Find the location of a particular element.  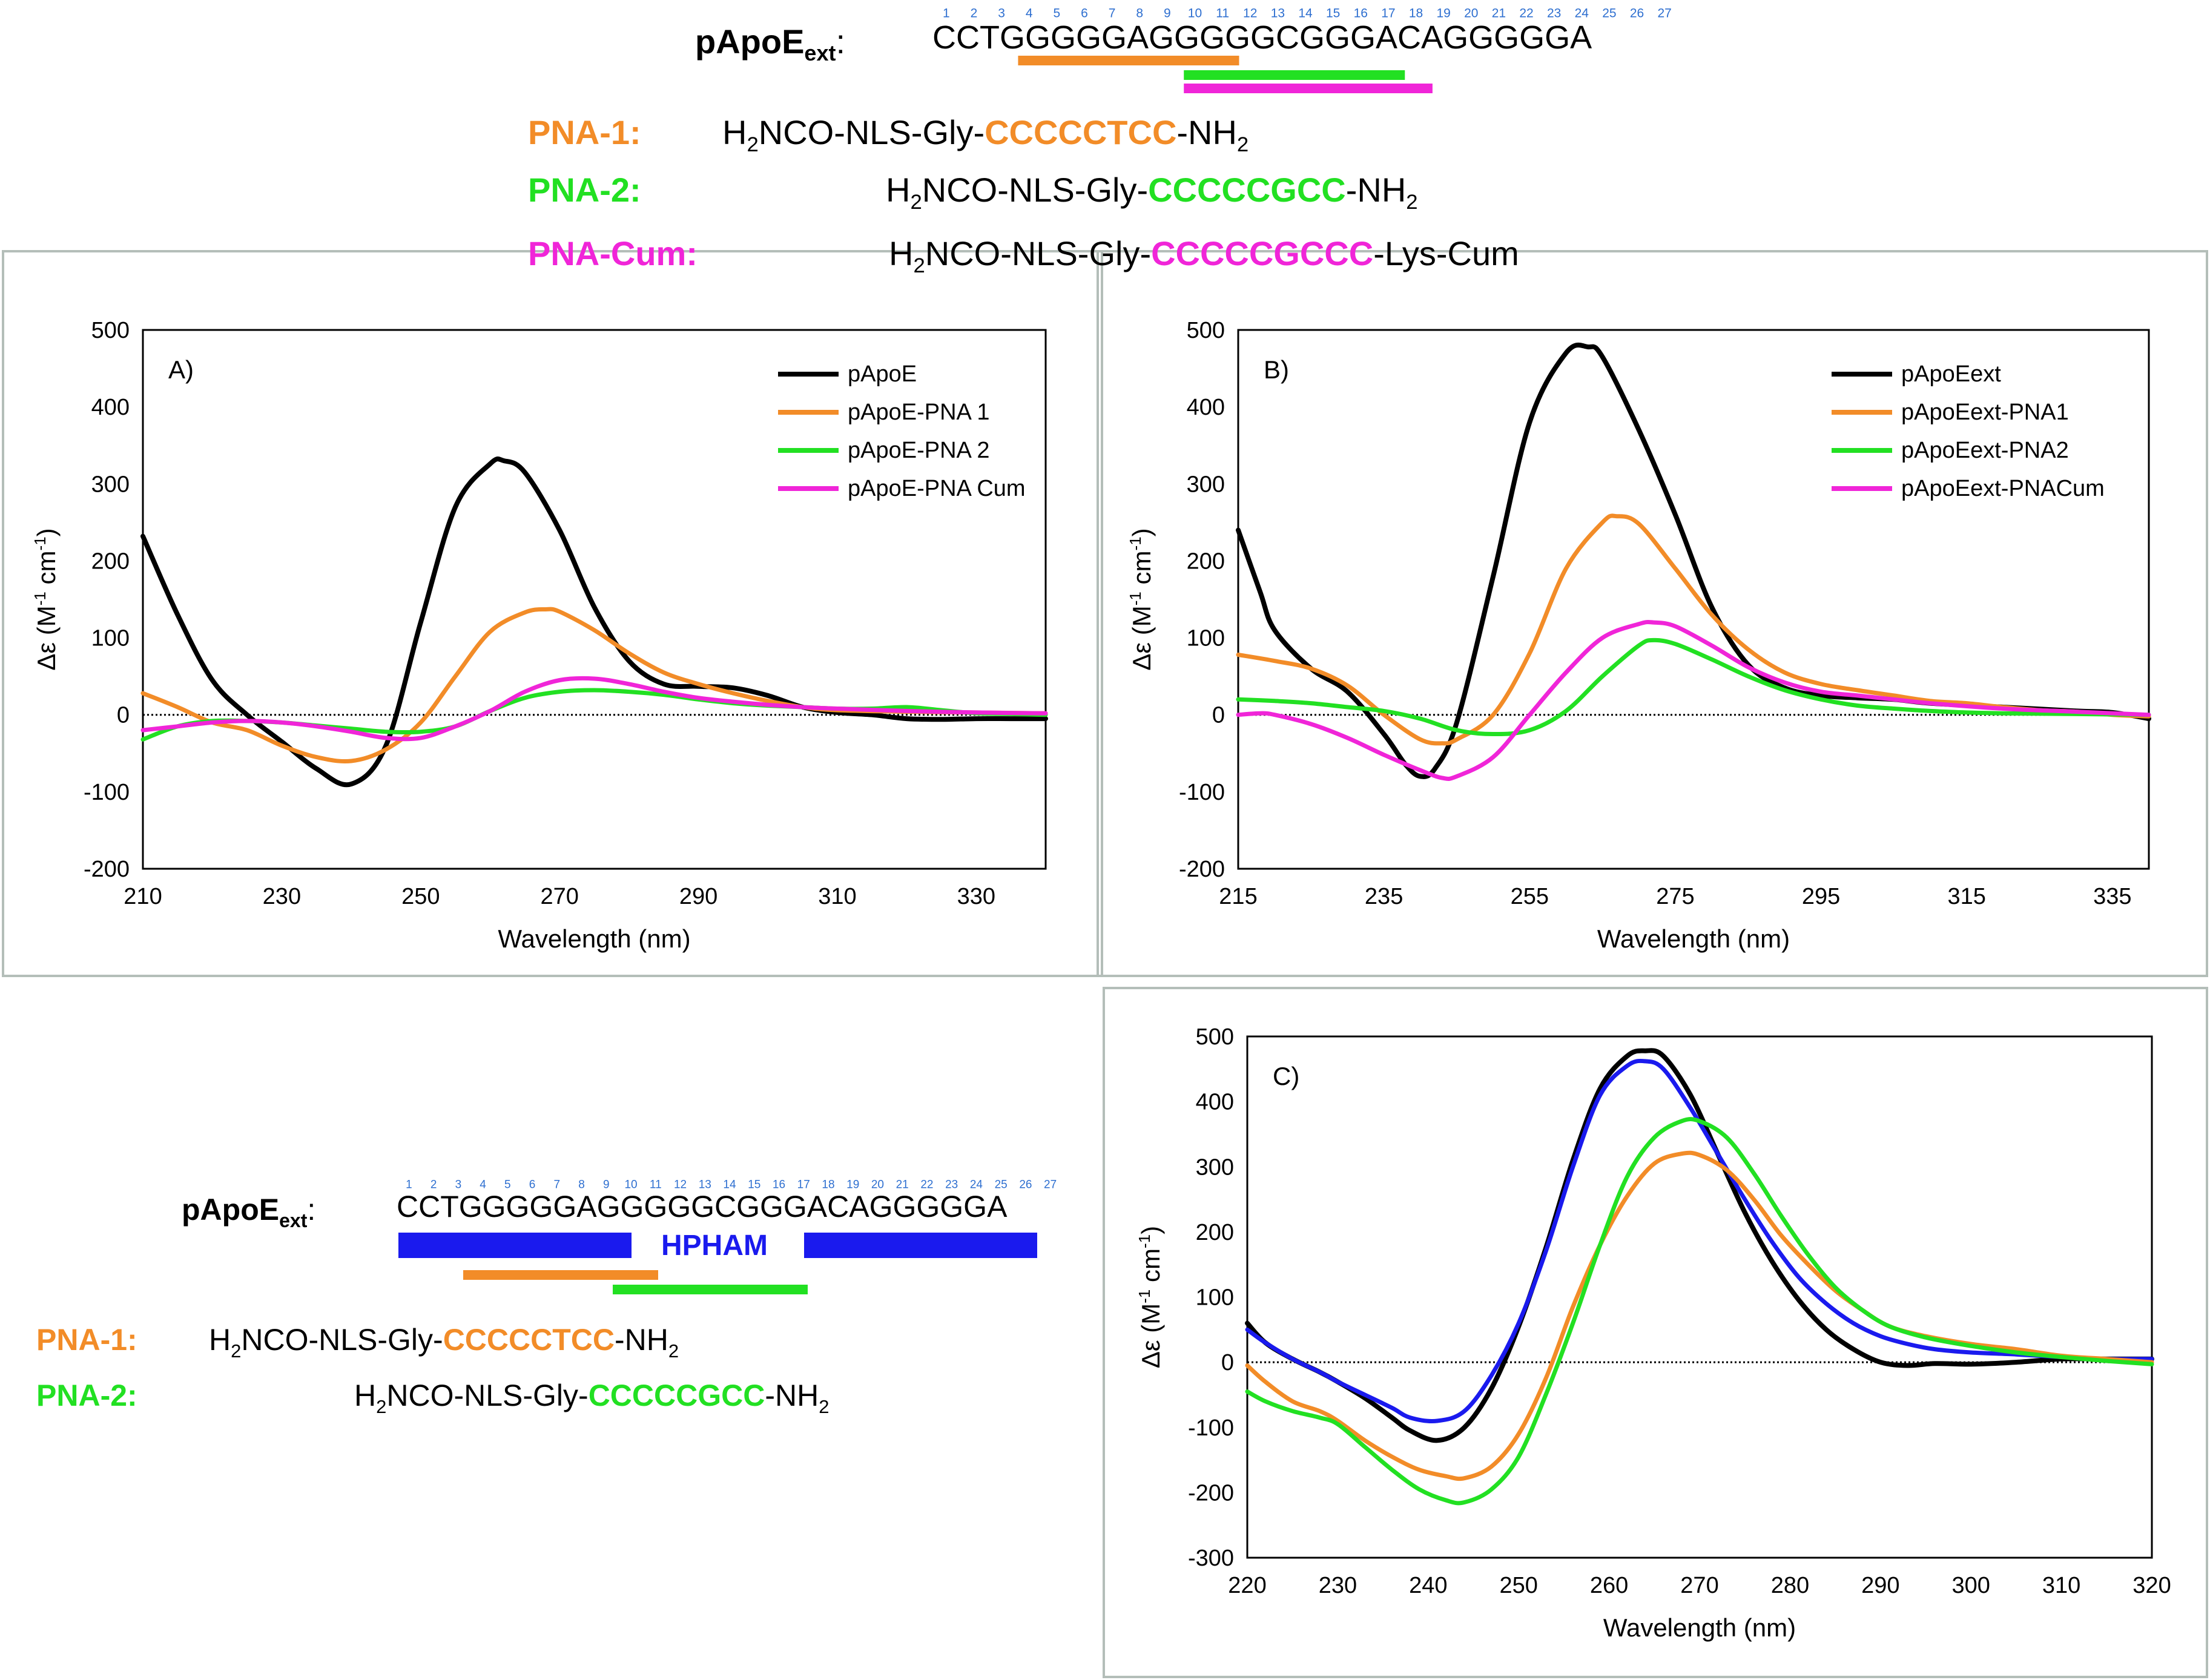

y-label-text: ) is located at coordinates (1141, 532).